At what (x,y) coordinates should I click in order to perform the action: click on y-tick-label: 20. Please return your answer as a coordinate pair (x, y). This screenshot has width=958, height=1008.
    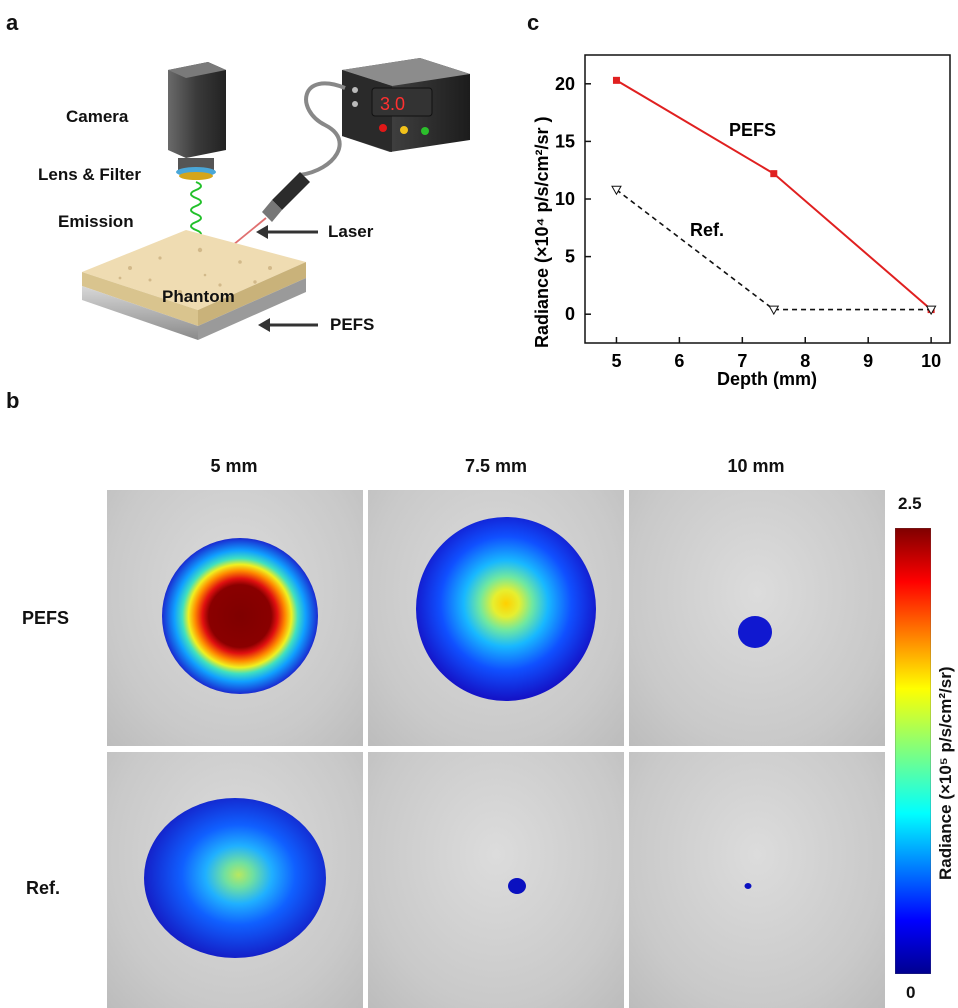
    Looking at the image, I should click on (565, 84).